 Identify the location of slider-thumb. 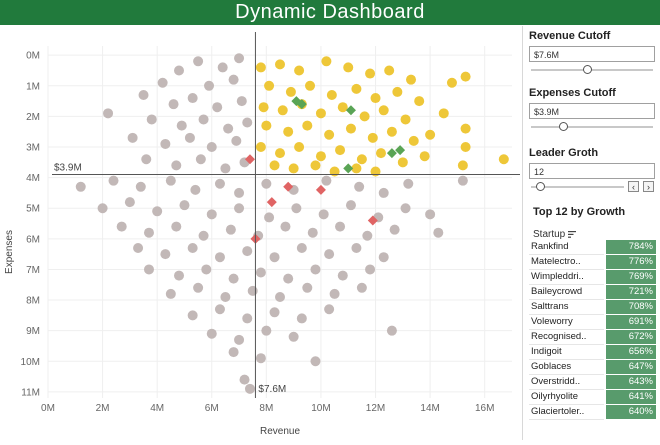
(588, 69).